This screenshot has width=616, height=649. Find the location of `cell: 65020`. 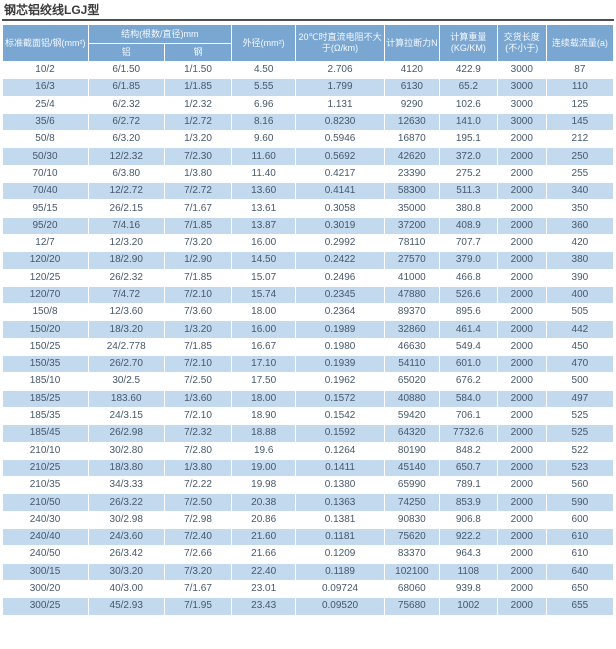

cell: 65020 is located at coordinates (412, 381).